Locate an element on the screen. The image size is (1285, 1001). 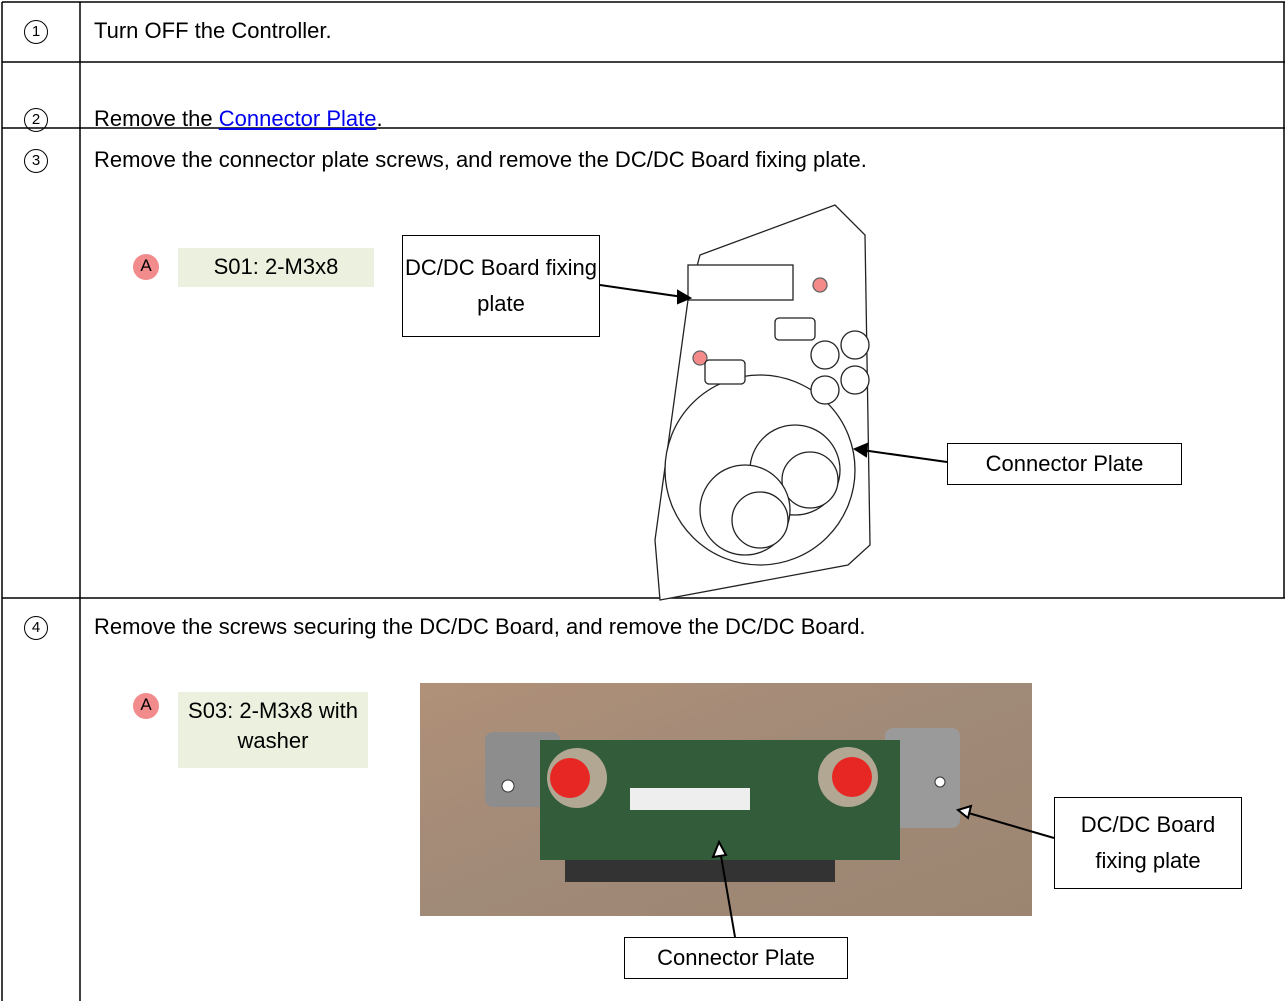
step-text: Remove the is located at coordinates (156, 118).